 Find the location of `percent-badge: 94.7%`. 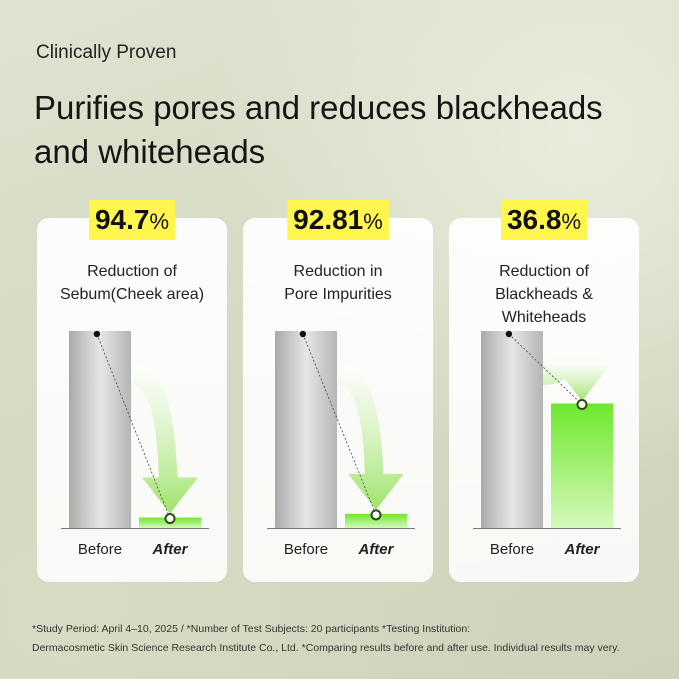

percent-badge: 94.7% is located at coordinates (132, 220).